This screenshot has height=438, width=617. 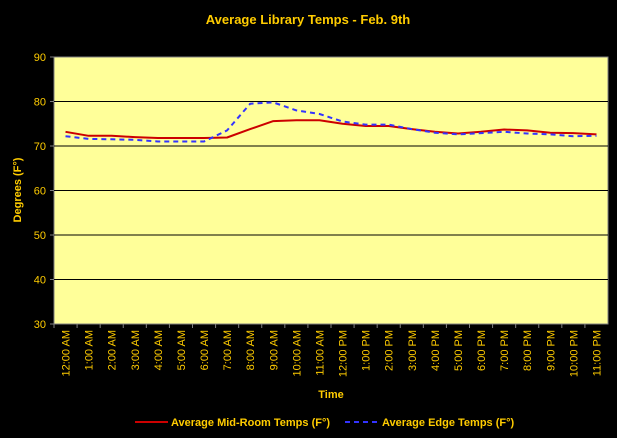 What do you see at coordinates (320, 353) in the screenshot?
I see `x-tick-label: 11:00 AM` at bounding box center [320, 353].